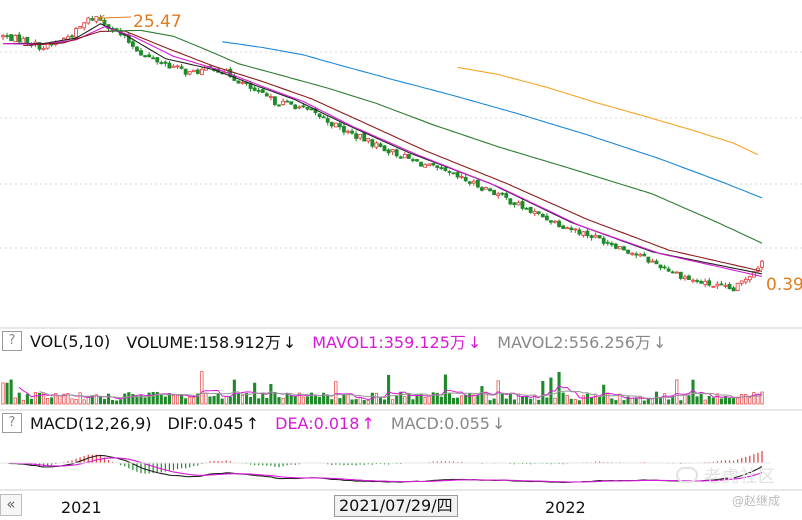 The image size is (802, 520). What do you see at coordinates (157, 22) in the screenshot?
I see `high-price-label: 25.47` at bounding box center [157, 22].